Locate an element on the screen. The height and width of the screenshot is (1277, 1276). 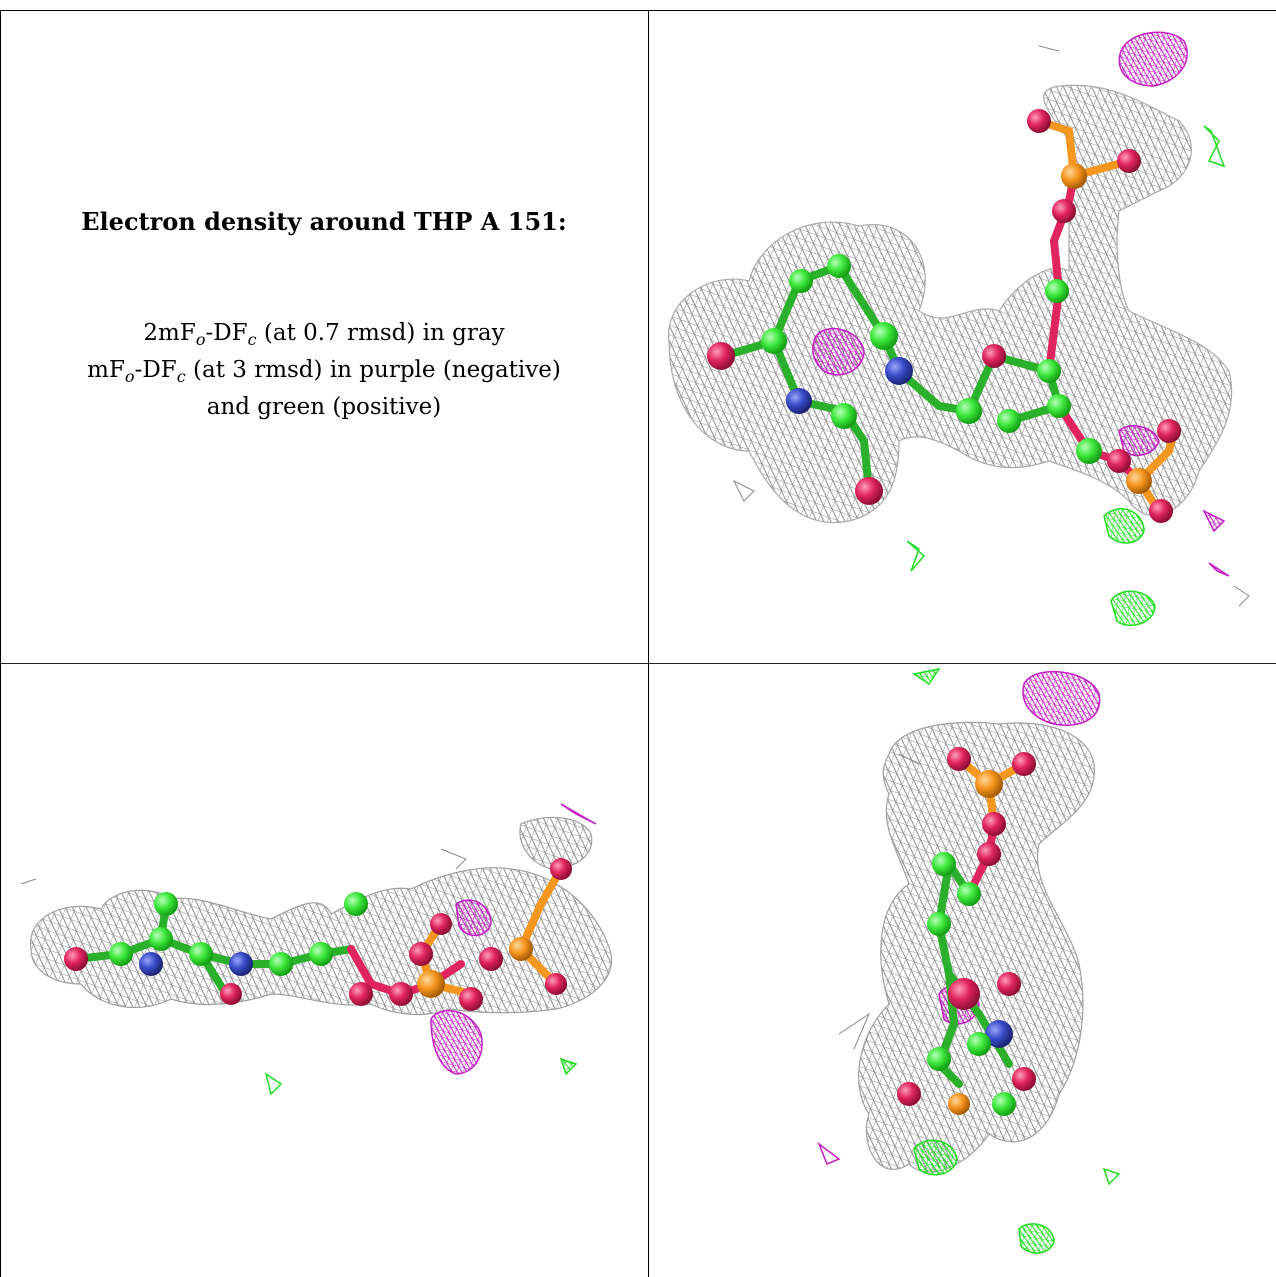
caption-title: Electron density around THP A 151: is located at coordinates (324, 221).